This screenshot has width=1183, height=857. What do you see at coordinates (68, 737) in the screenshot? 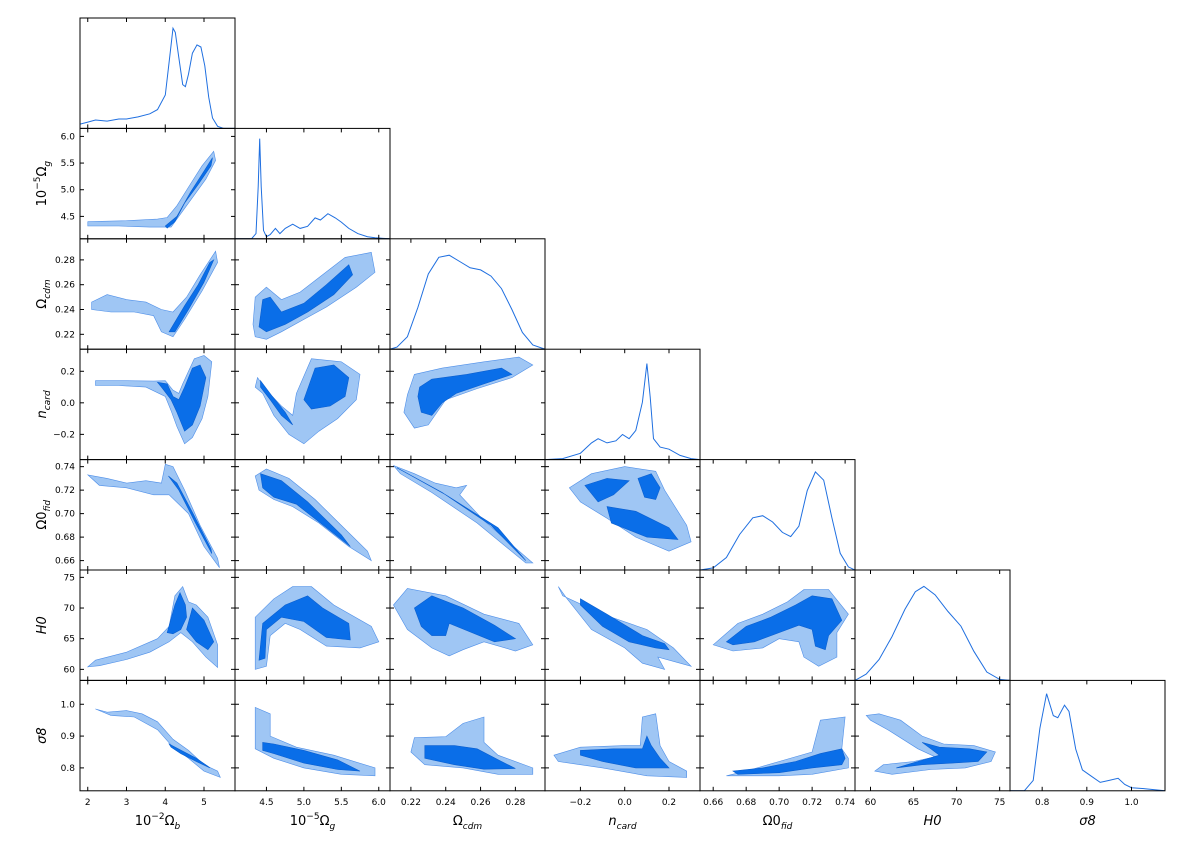
I see `y-tick-label: 0.9` at bounding box center [68, 737].